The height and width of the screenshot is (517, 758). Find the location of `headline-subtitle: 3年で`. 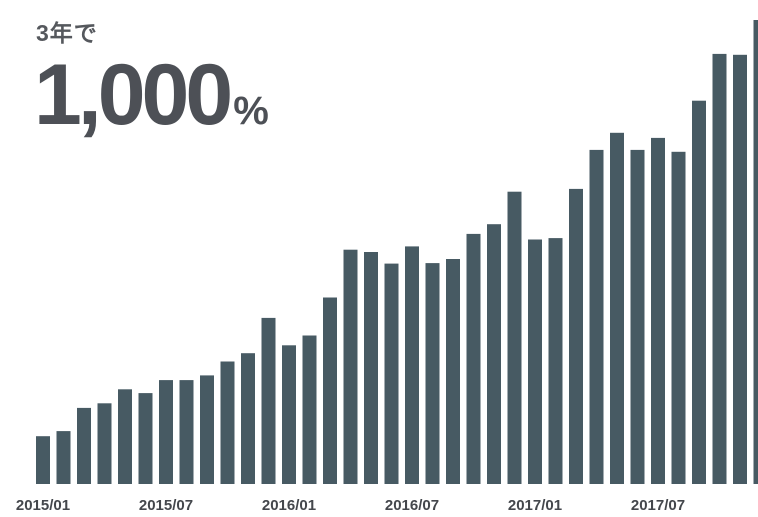

headline-subtitle: 3年で is located at coordinates (67, 33).